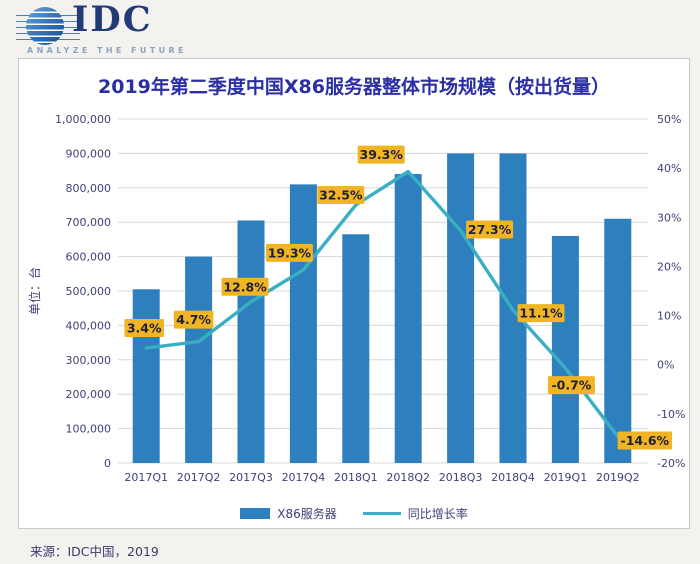 This screenshot has height=564, width=700. Describe the element at coordinates (89, 291) in the screenshot. I see `y-axis-tick-label: 500,000` at that location.